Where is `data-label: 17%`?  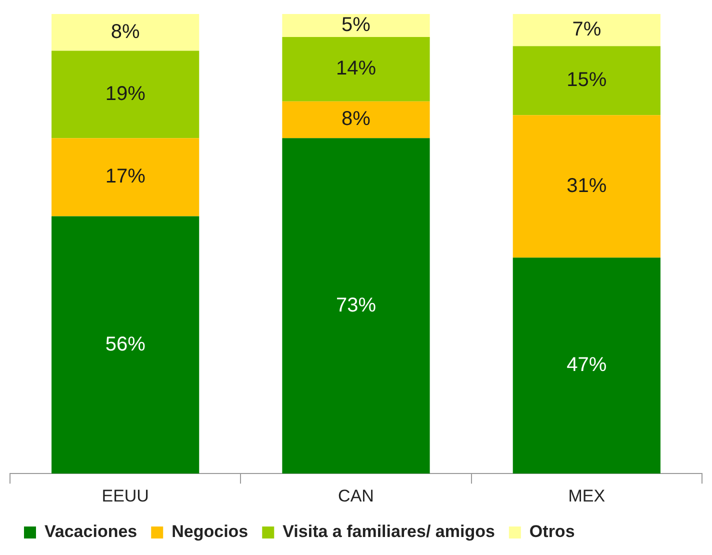 data-label: 17% is located at coordinates (125, 177).